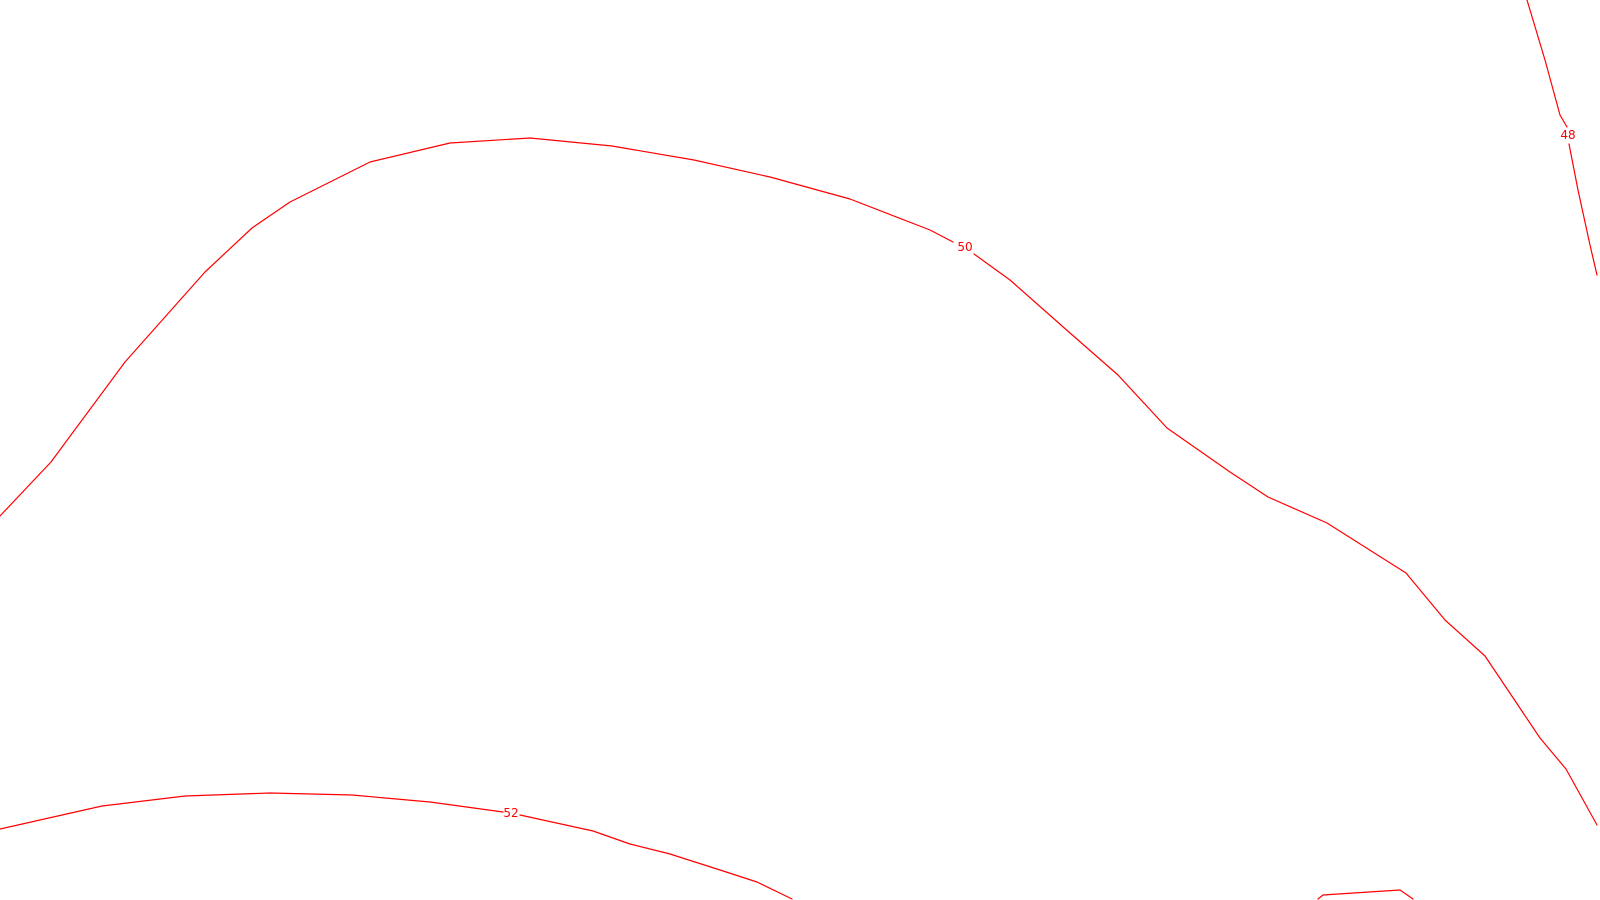  What do you see at coordinates (1583, 209) in the screenshot?
I see `contour-line-48-lower` at bounding box center [1583, 209].